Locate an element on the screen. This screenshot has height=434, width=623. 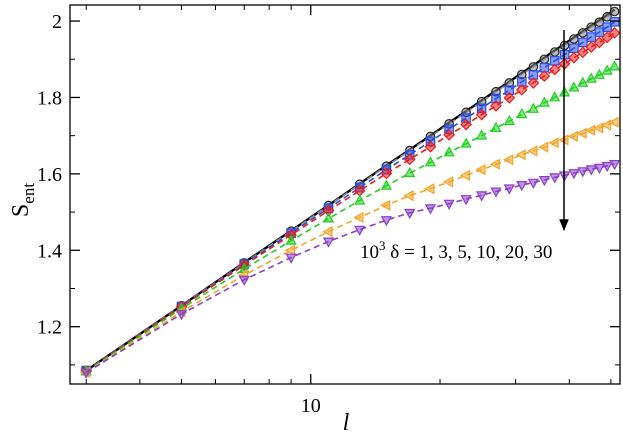
annotation: 103 δ = 1, 3, 5, 10, 20, 30 is located at coordinates (456, 250).